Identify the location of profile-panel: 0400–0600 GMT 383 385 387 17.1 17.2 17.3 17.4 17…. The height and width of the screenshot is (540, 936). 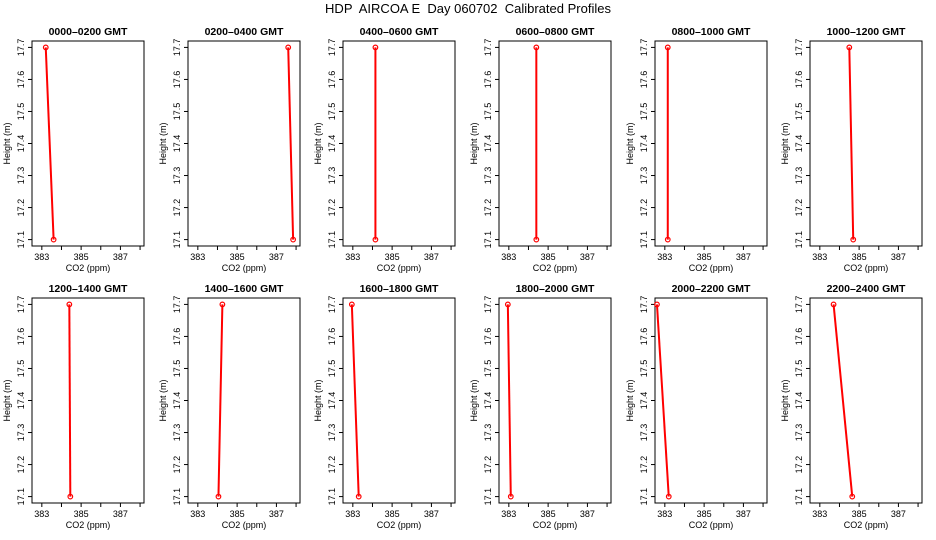
(384, 149).